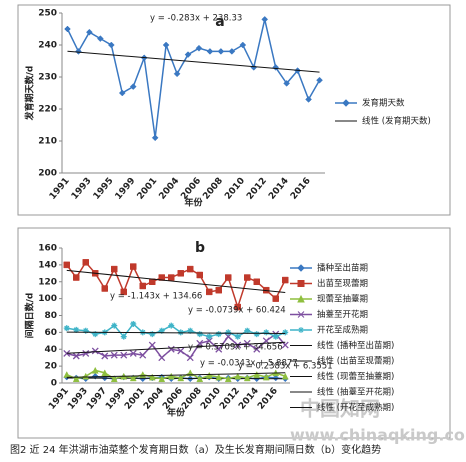 This screenshot has height=462, width=466. Describe the element at coordinates (50, 333) in the screenshot. I see `y-tick-label: 60` at that location.